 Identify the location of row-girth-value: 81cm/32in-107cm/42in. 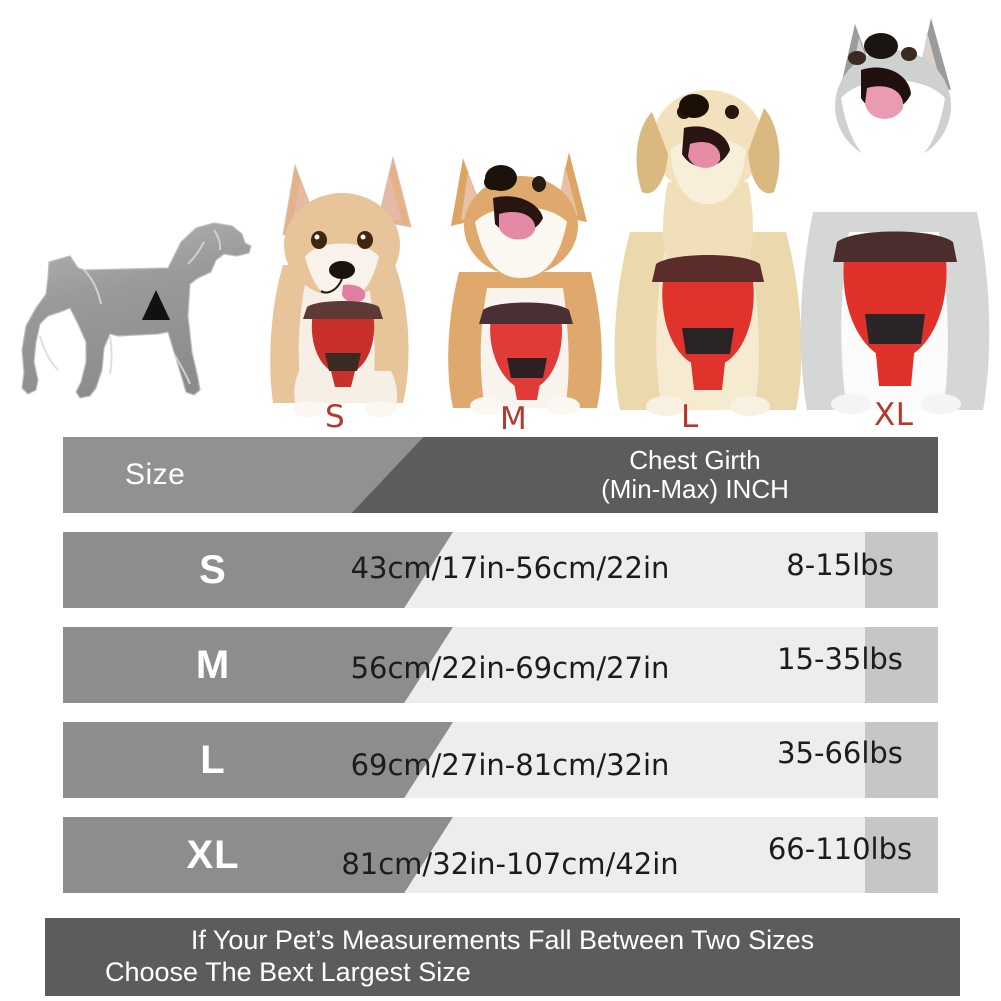
(510, 864).